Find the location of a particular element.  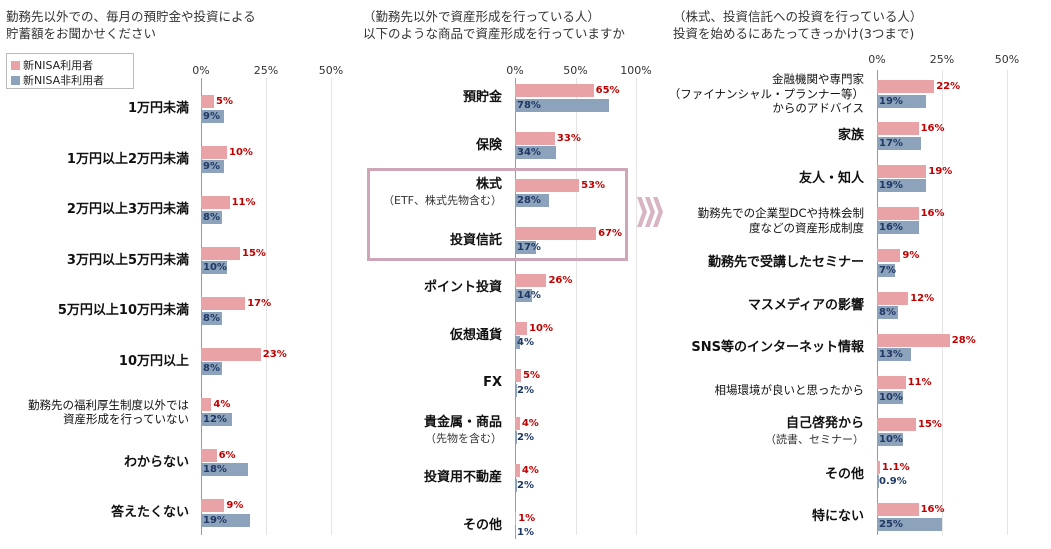

category-label: その他 is located at coordinates (844, 475).